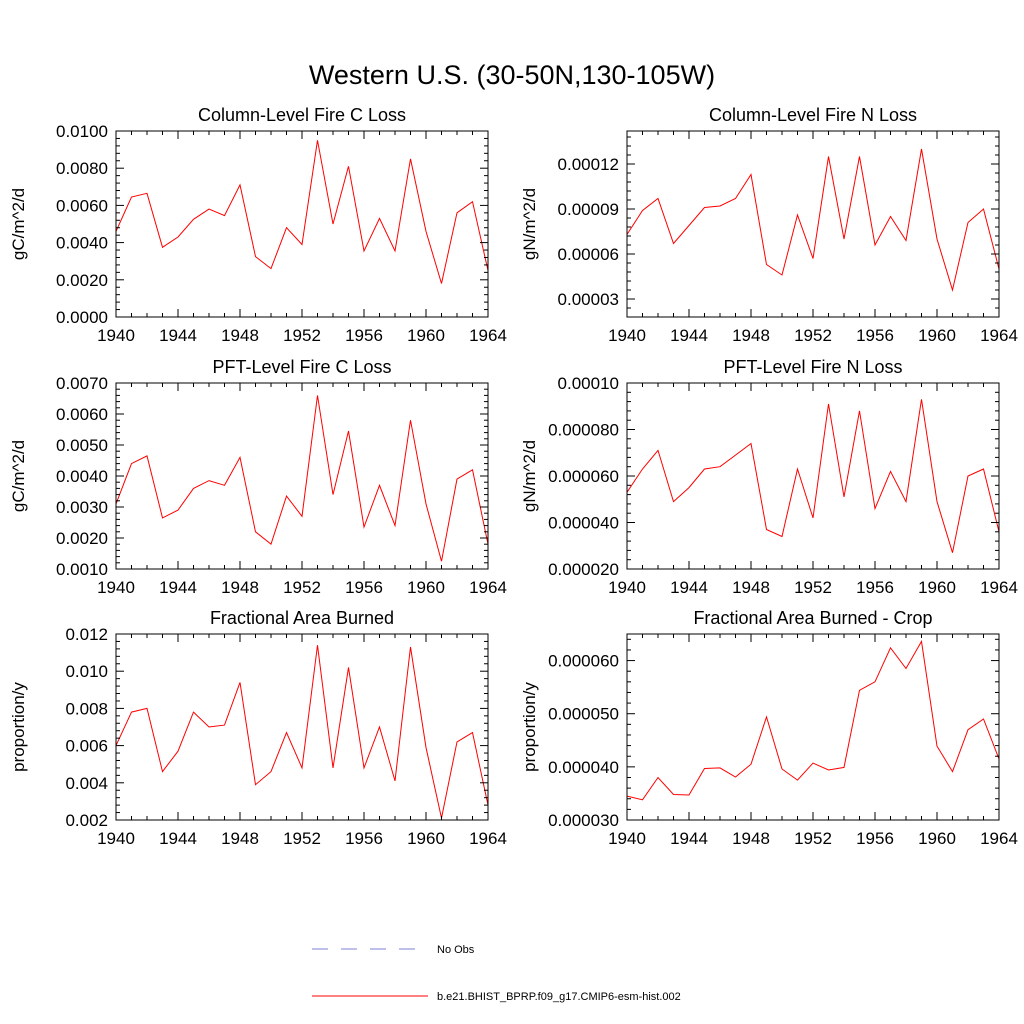 This screenshot has width=1024, height=1024. I want to click on y-tick-label: 0.0030, so click(82, 507).